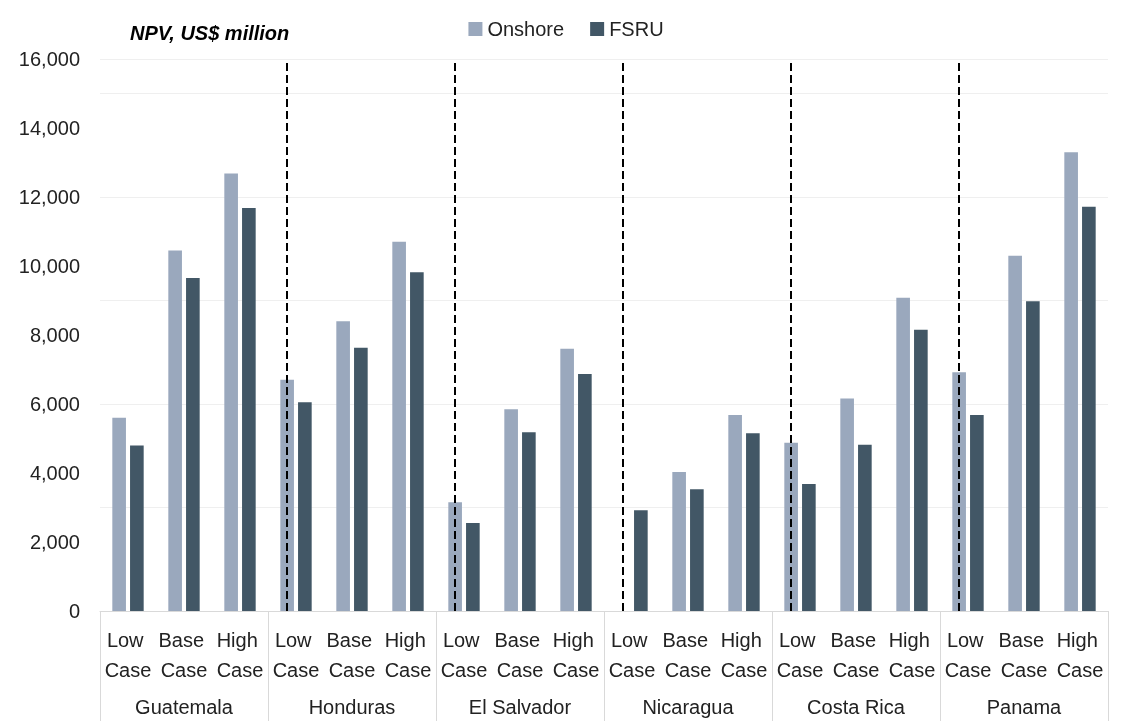  Describe the element at coordinates (520, 707) in the screenshot. I see `text: El Salvador` at that location.